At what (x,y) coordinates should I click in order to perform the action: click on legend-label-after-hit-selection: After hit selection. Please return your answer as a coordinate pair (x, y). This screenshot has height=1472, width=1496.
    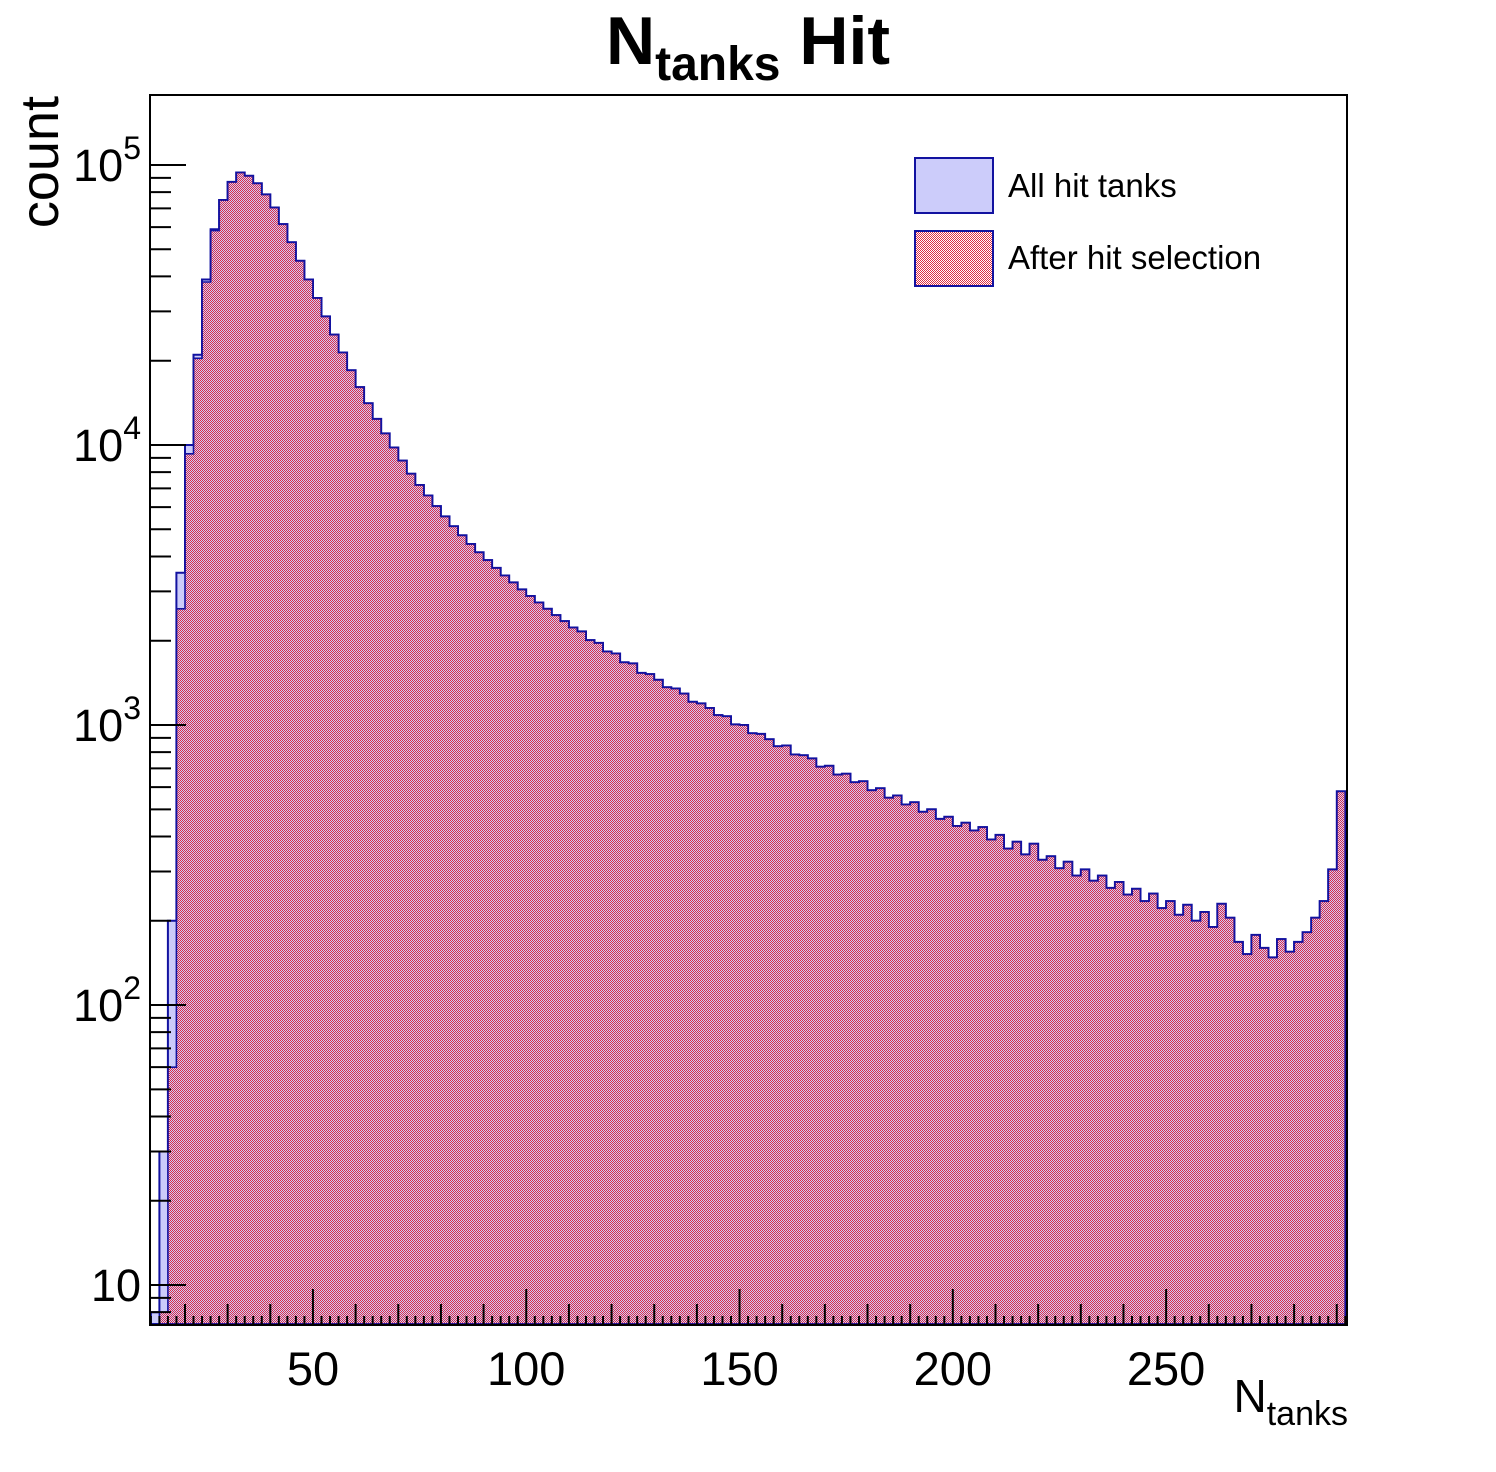
    Looking at the image, I should click on (1134, 257).